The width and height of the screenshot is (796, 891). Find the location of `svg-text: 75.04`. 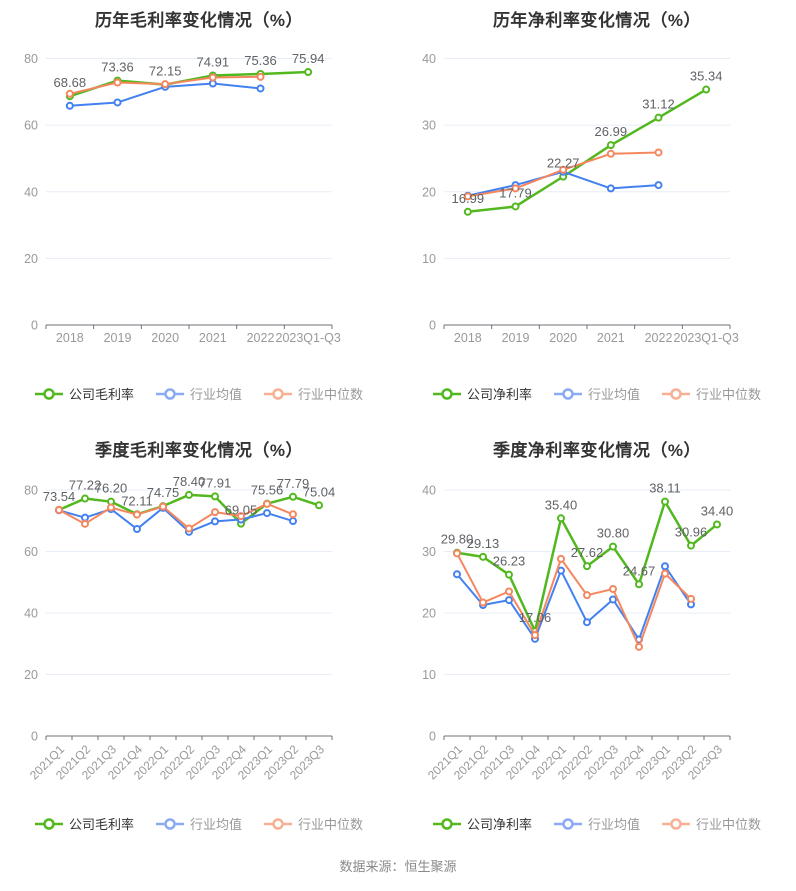

svg-text: 75.04 is located at coordinates (319, 491).